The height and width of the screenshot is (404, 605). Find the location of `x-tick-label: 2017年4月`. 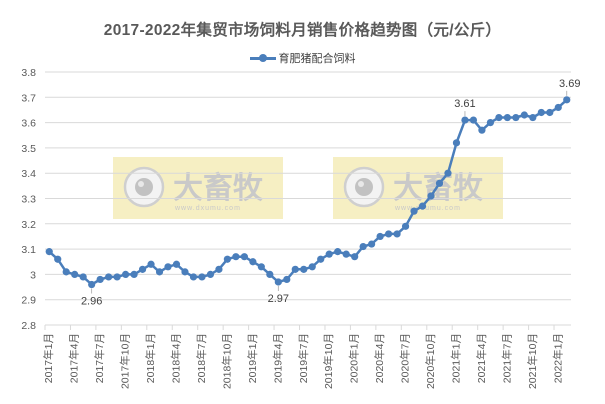

x-tick-label: 2017年4月 is located at coordinates (74, 358).